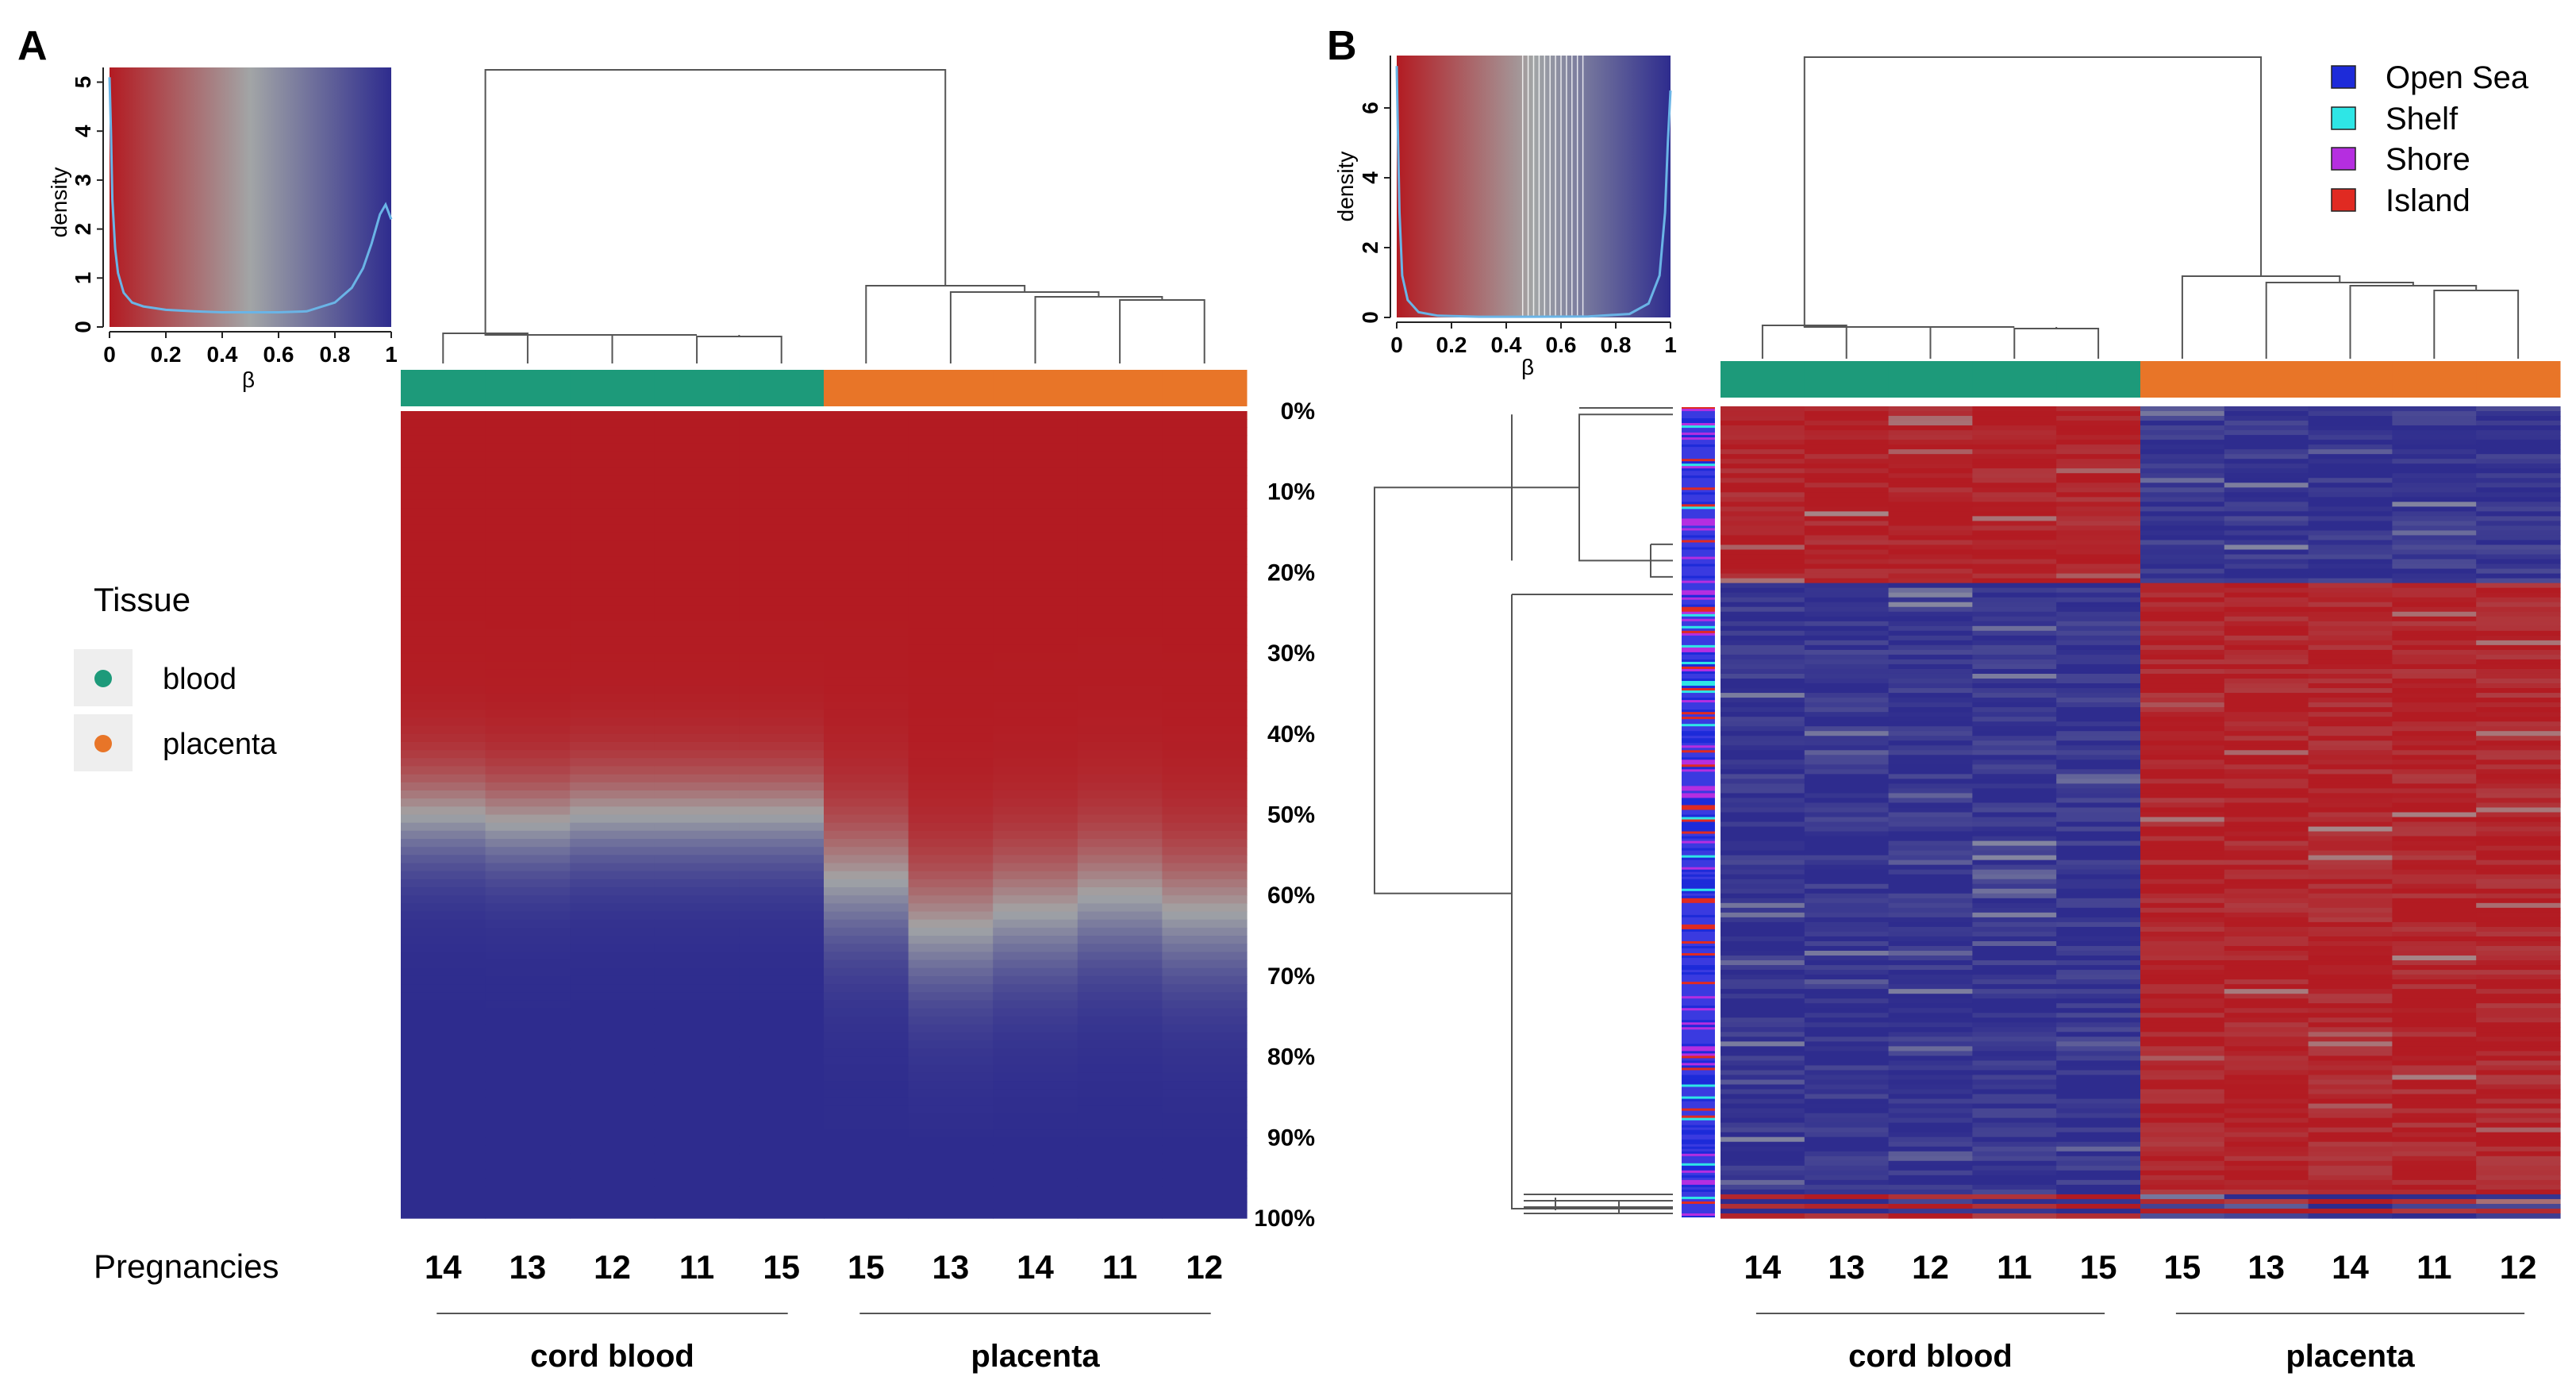 The image size is (2576, 1392). I want to click on dendrogram-branch, so click(739, 349).